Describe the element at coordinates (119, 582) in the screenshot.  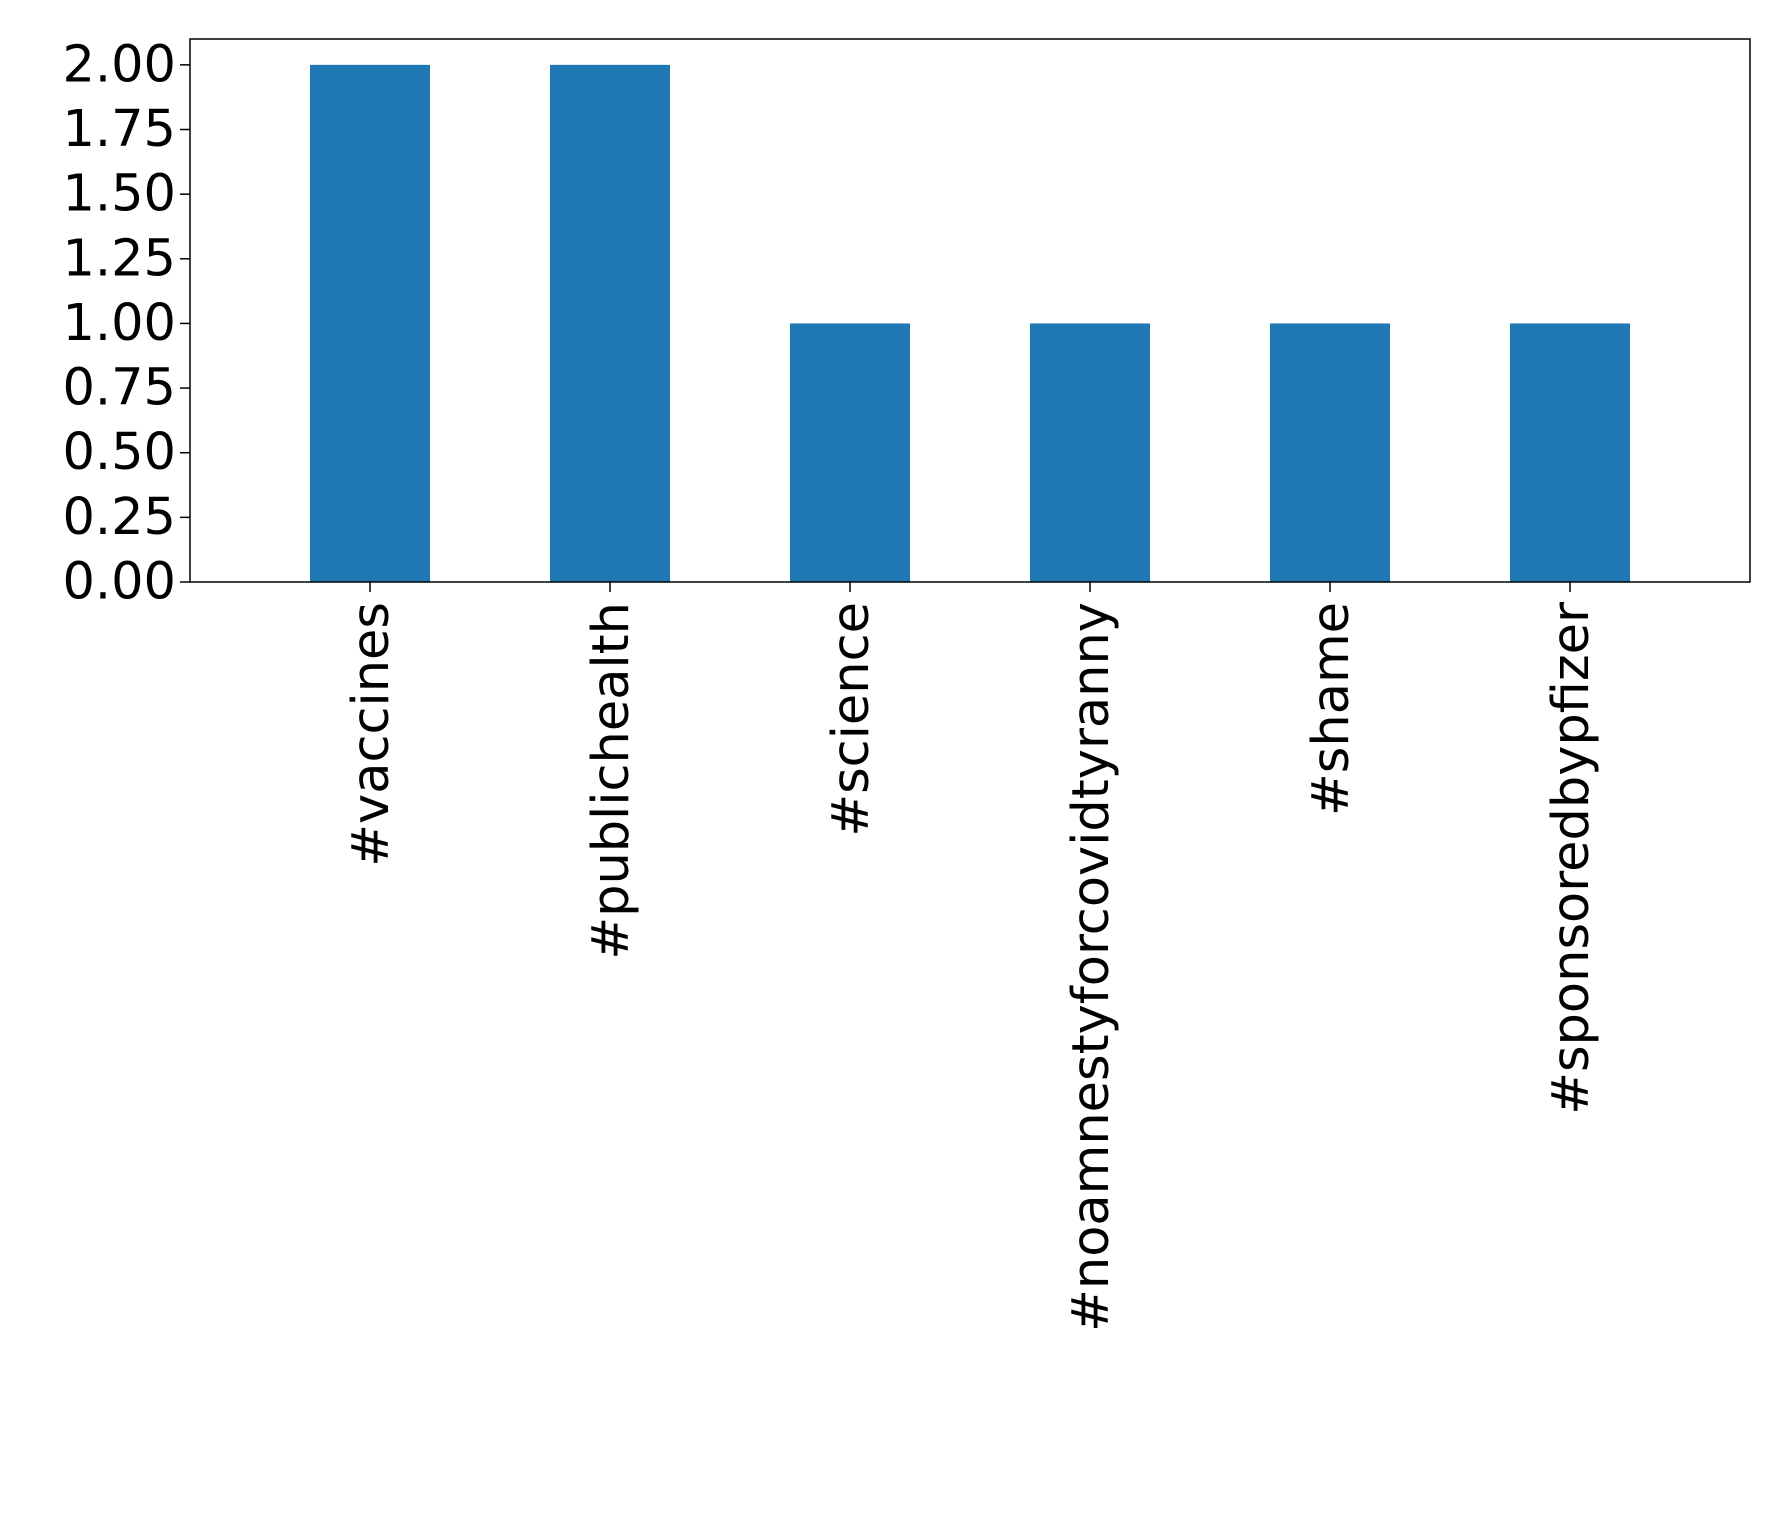
I see `y-tick-label: 0.00` at that location.